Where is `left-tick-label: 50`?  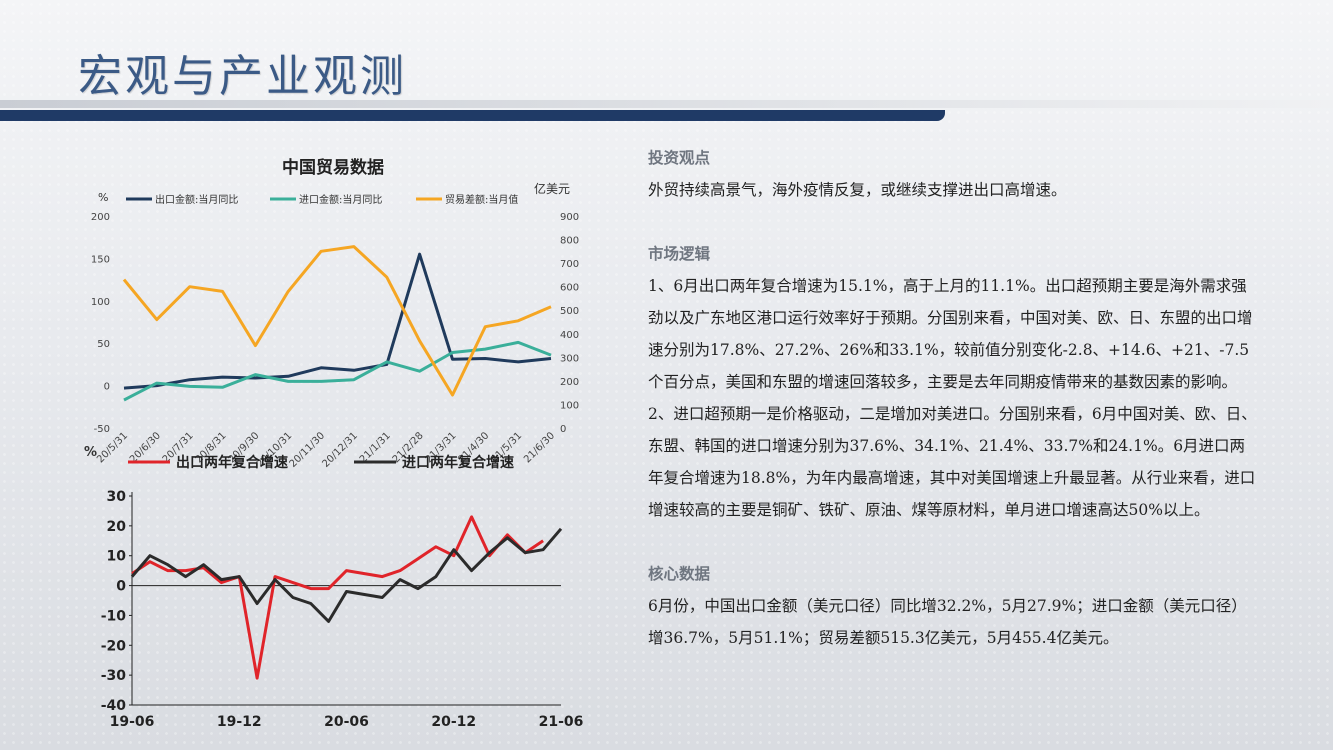 left-tick-label: 50 is located at coordinates (103, 344).